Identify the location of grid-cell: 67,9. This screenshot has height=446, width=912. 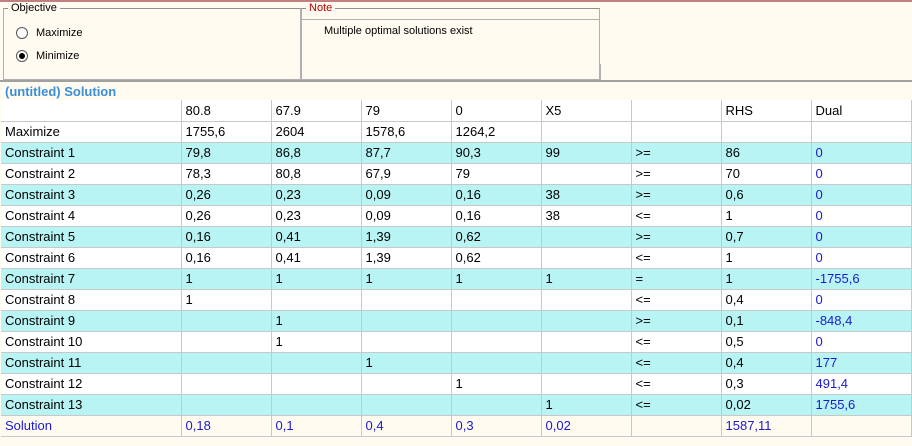
(406, 174).